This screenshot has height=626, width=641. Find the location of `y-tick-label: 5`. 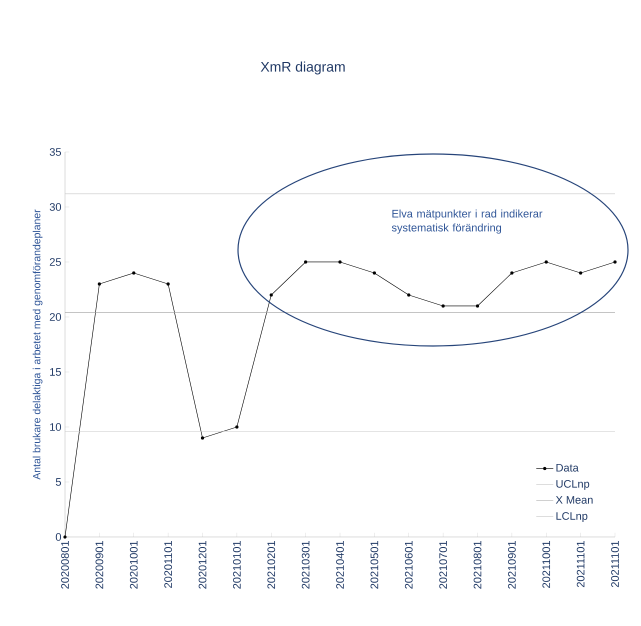

y-tick-label: 5 is located at coordinates (59, 482).